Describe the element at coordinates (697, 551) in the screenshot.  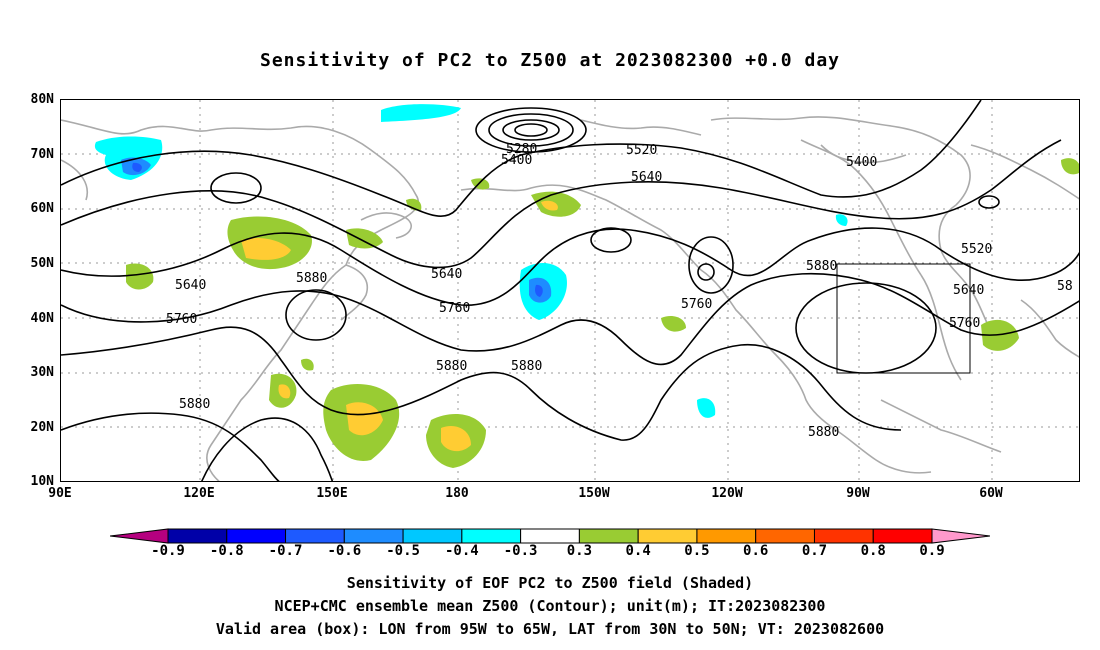
I see `colorbar-label: 0.5` at that location.